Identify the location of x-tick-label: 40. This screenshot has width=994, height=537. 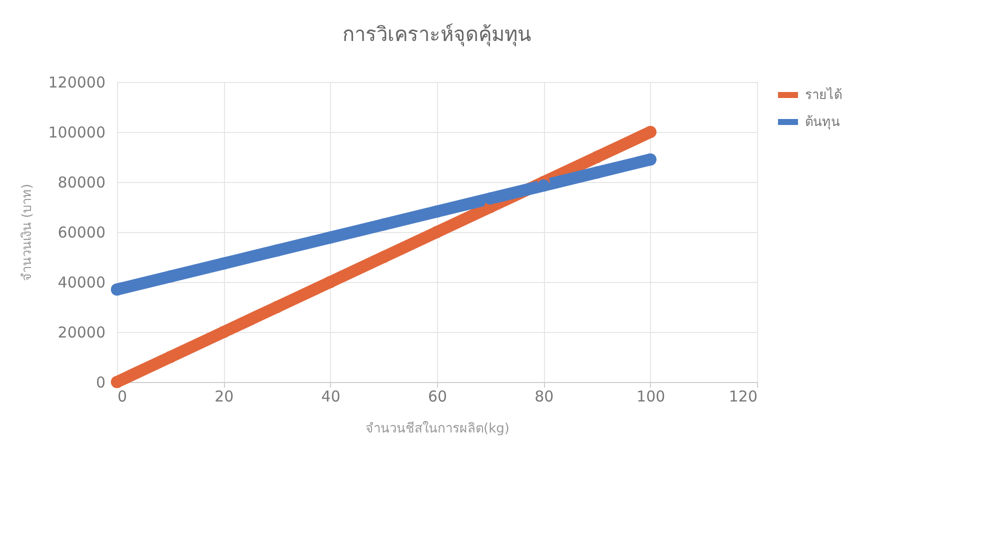
(330, 397).